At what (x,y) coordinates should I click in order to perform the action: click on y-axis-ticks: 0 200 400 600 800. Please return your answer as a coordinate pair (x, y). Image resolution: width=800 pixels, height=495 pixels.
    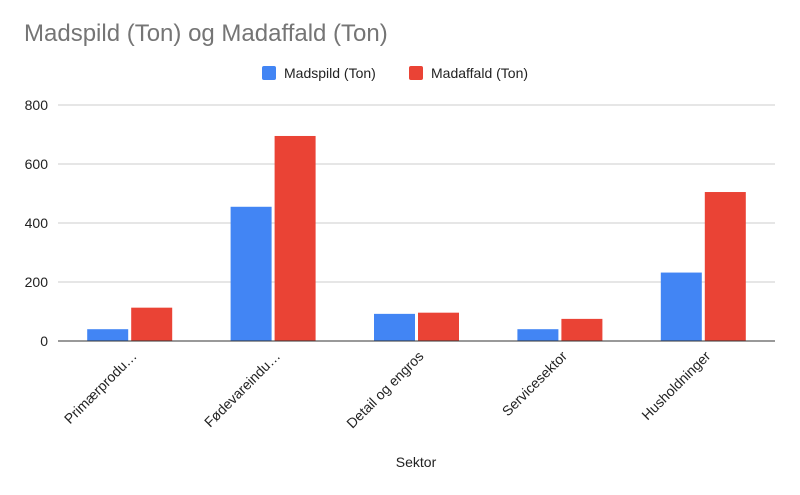
    Looking at the image, I should click on (37, 223).